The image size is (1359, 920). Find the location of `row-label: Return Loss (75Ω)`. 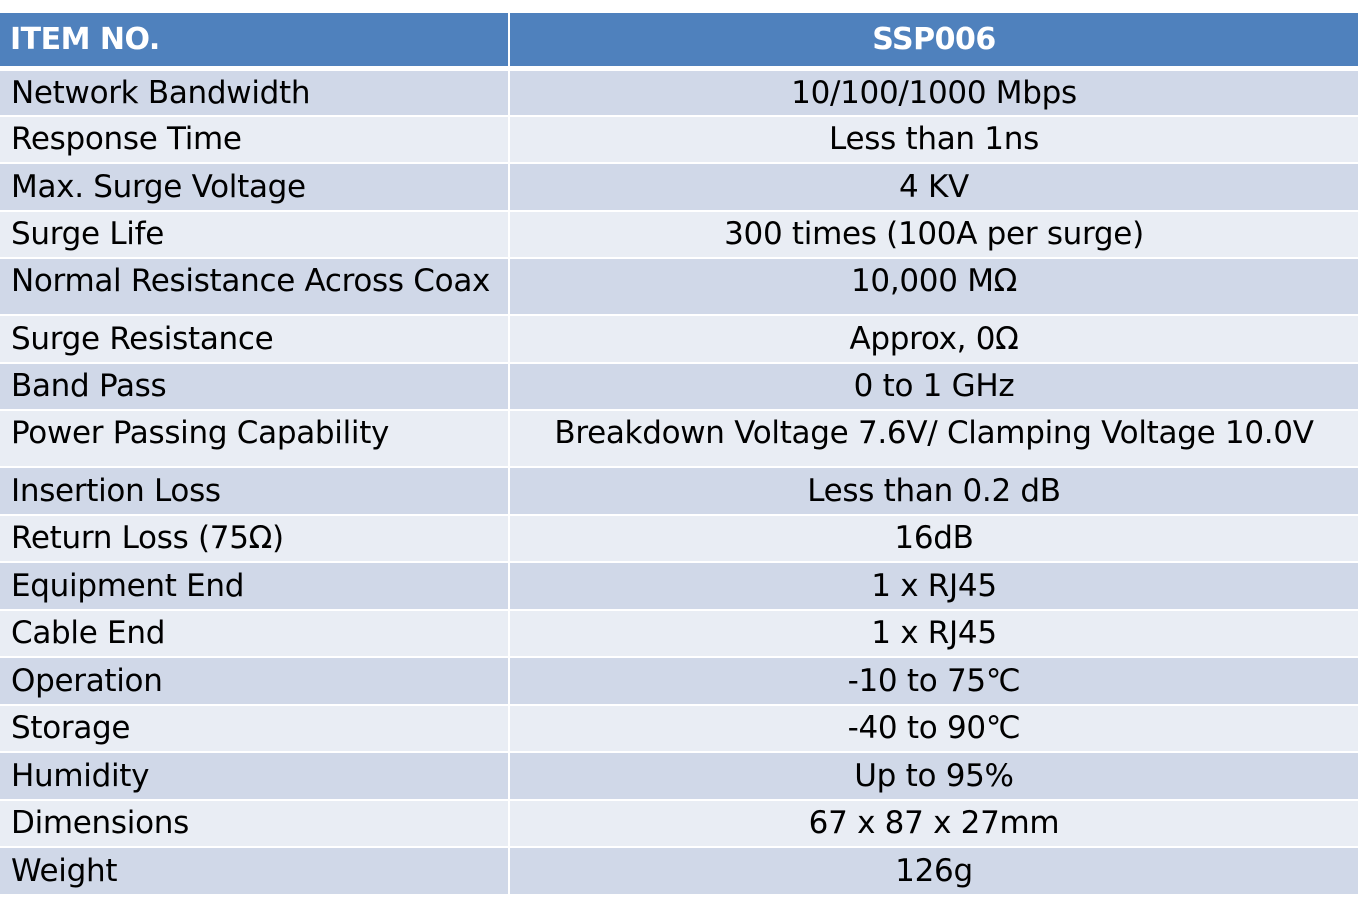

row-label: Return Loss (75Ω) is located at coordinates (255, 538).